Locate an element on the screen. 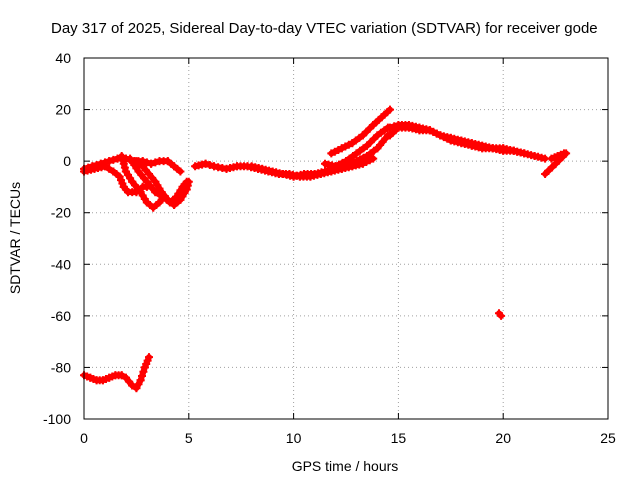 This screenshot has height=480, width=640. data-series-s13 is located at coordinates (557, 156).